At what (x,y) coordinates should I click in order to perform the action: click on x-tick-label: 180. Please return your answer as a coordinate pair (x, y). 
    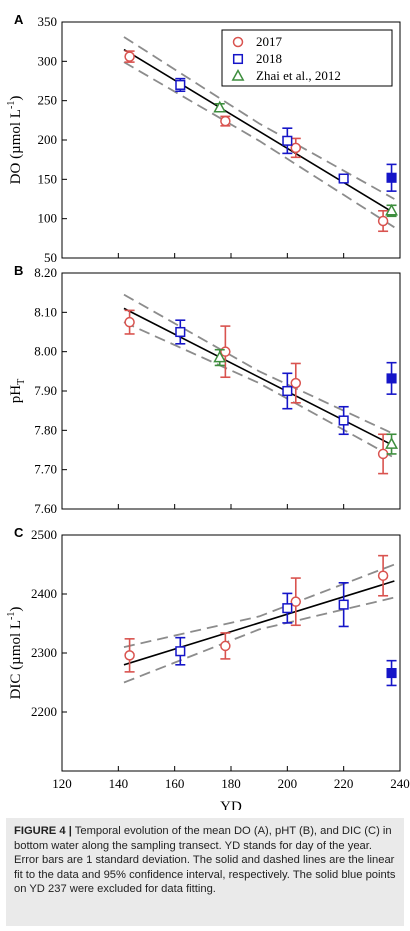
    Looking at the image, I should click on (231, 783).